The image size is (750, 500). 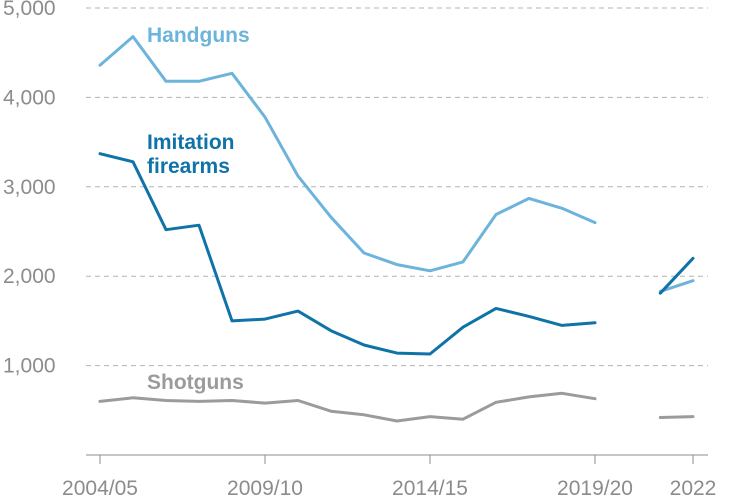 I want to click on y-axis-tick-labels: 1,000 2,000 3,000 4,000 5,000, so click(x=29, y=189).